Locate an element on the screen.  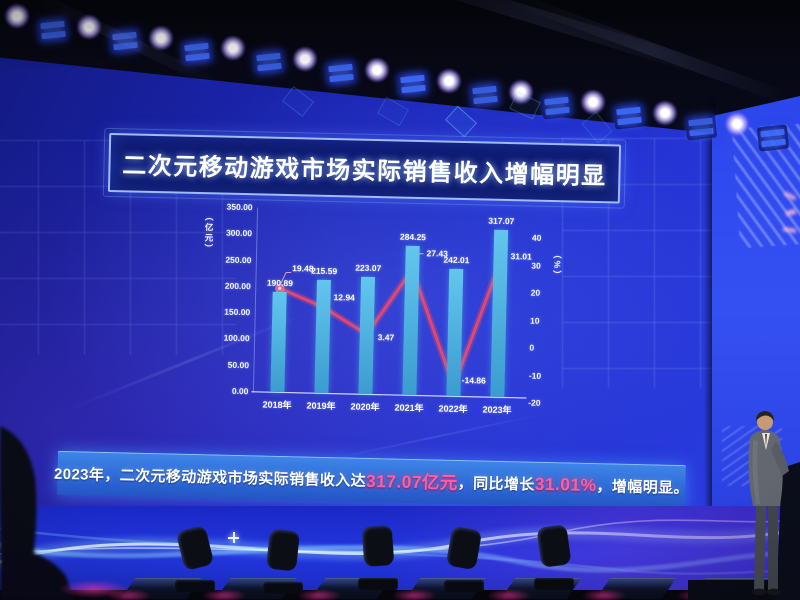
sparkle is located at coordinates (233, 537).